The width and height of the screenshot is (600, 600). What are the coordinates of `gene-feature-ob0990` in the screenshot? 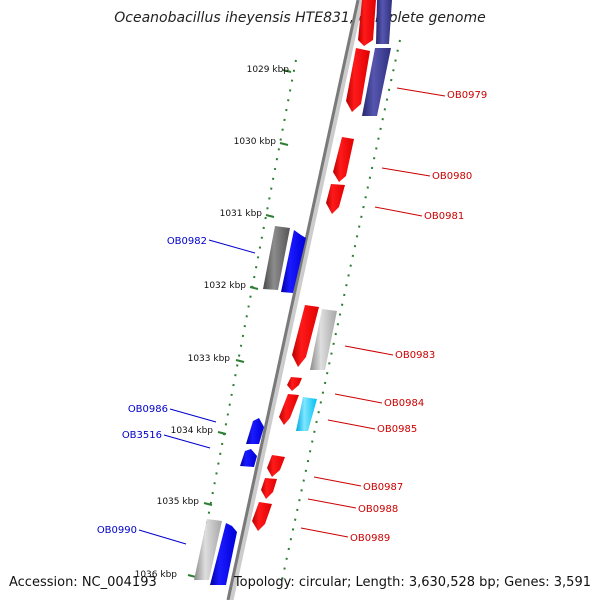 It's located at (223, 554).